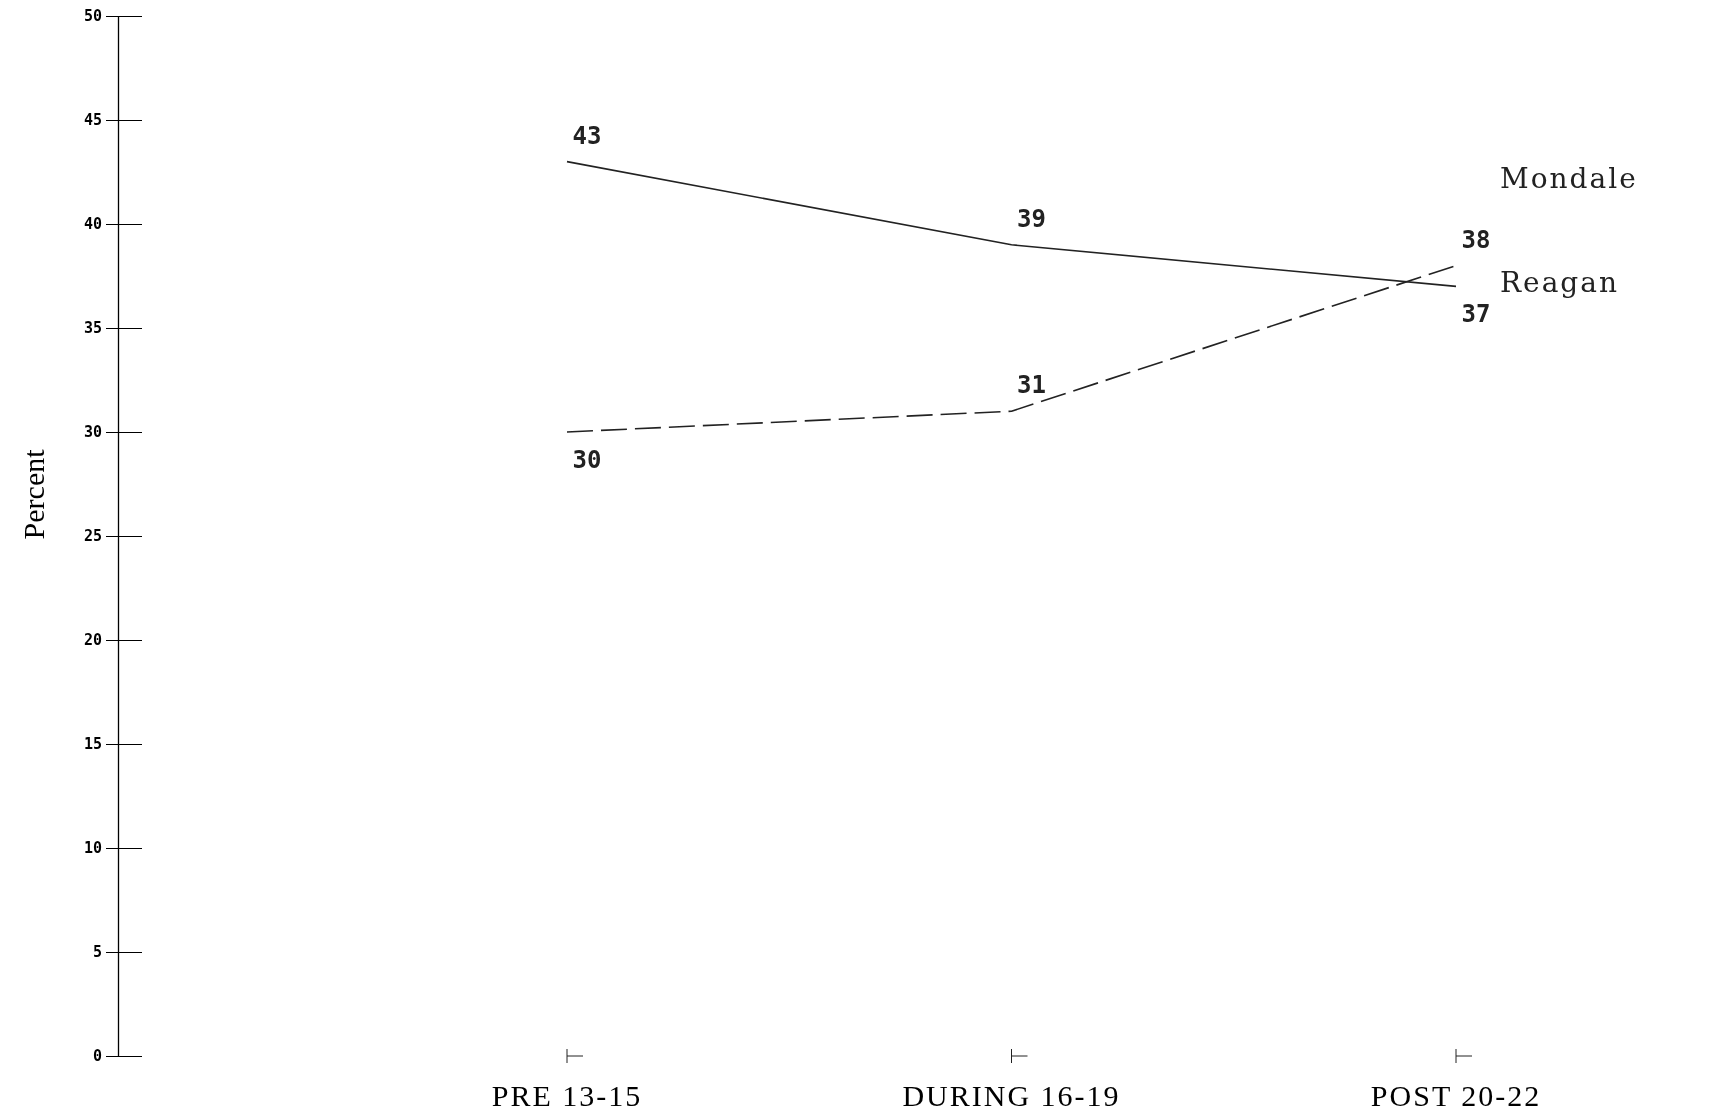  I want to click on y-tick-label: 20, so click(92, 640).